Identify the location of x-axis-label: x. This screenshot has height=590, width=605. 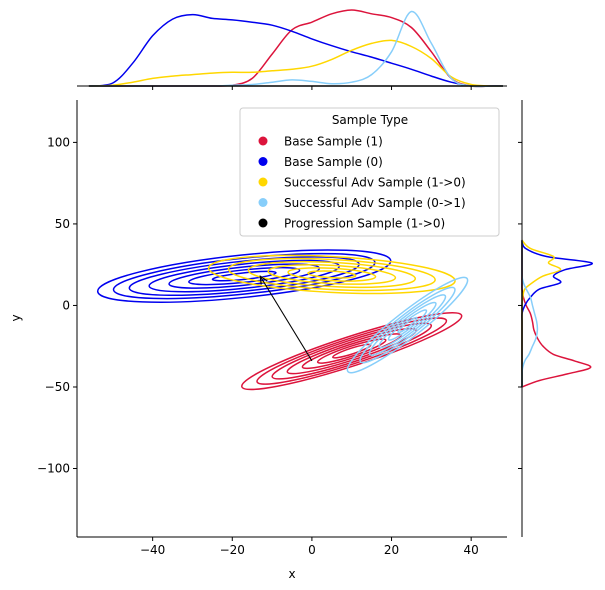
(291, 574).